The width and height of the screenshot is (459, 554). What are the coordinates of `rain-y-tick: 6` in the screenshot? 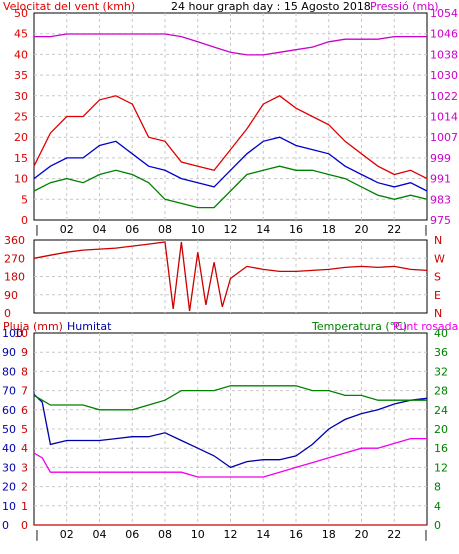 It's located at (24, 410).